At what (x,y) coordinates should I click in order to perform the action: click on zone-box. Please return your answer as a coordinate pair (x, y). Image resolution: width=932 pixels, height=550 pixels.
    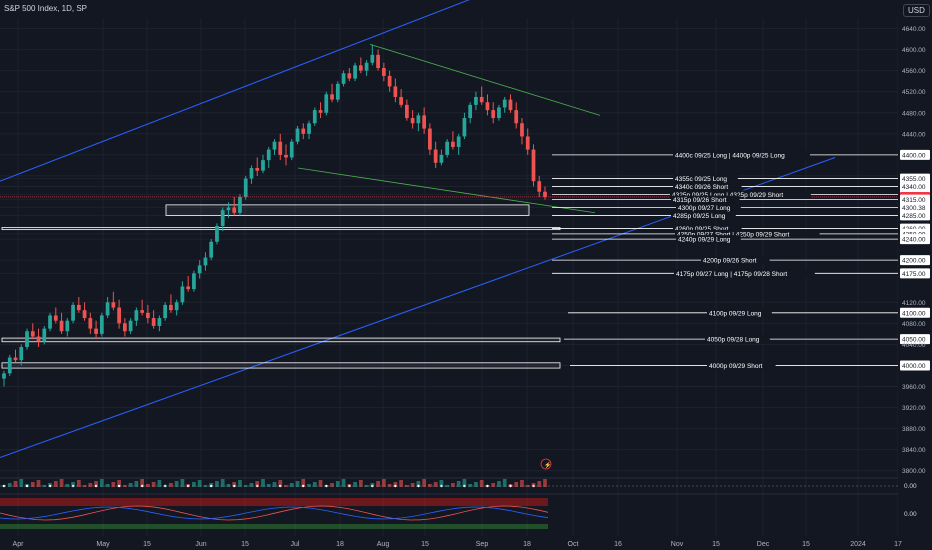
    Looking at the image, I should click on (347, 210).